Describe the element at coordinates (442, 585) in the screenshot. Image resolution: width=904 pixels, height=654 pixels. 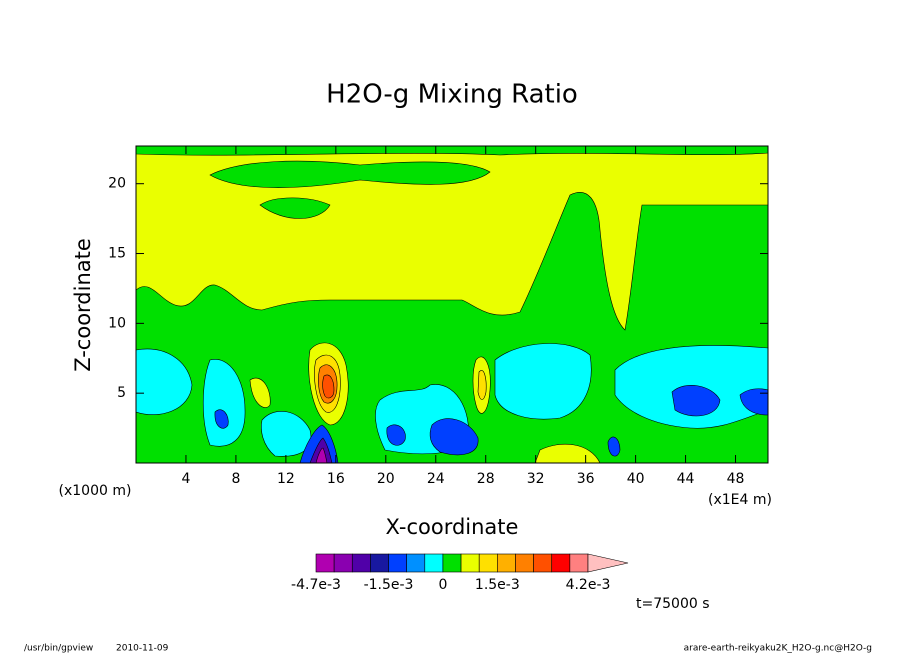
I see `colorbar-tick-label: 0` at that location.